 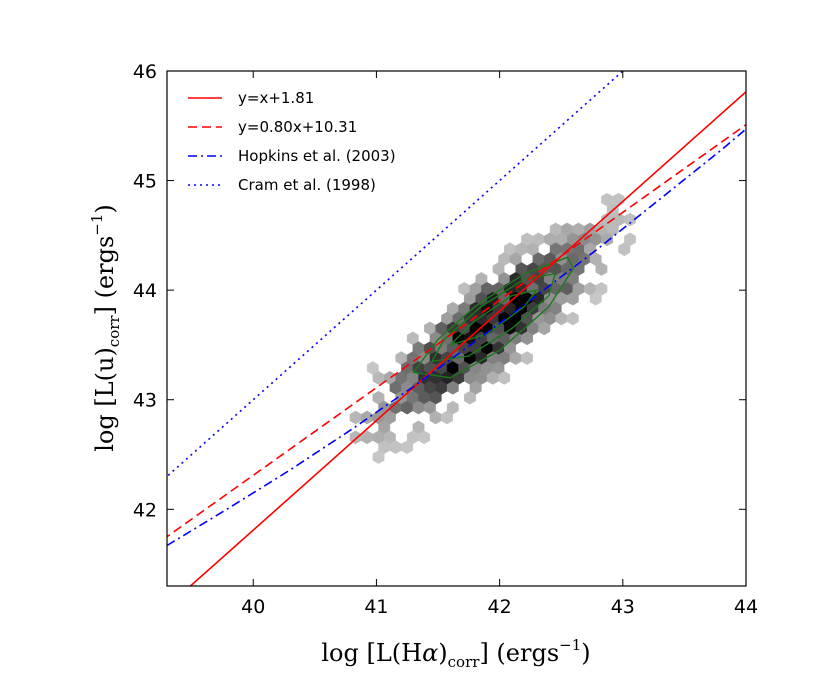 What do you see at coordinates (297, 127) in the screenshot?
I see `legend-label-1: y=0.80x+10.31` at bounding box center [297, 127].